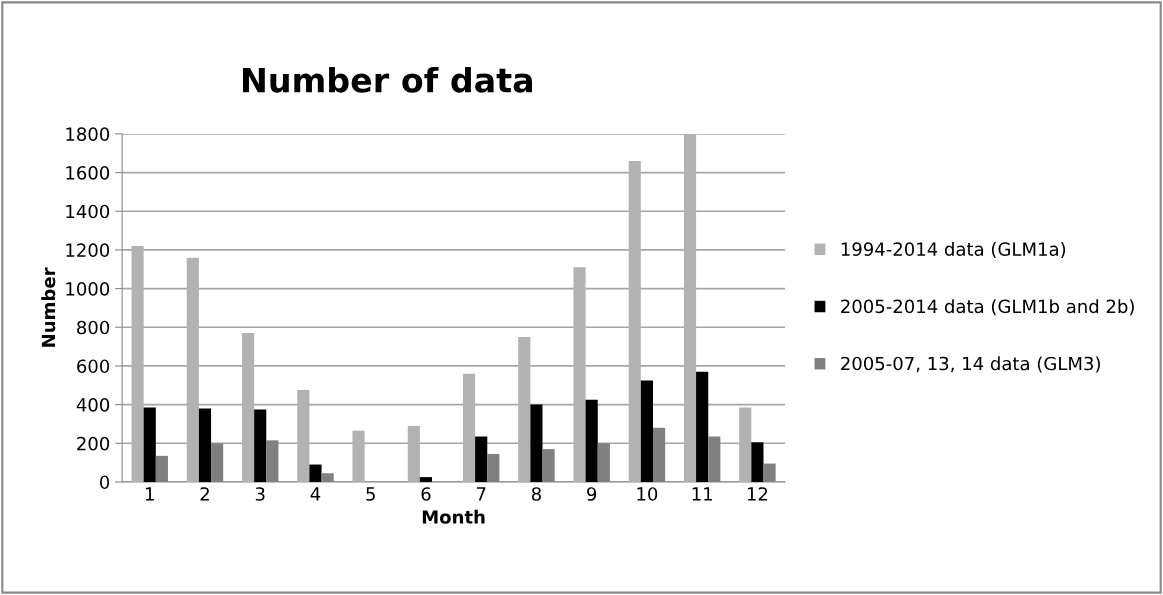 The height and width of the screenshot is (595, 1163). Describe the element at coordinates (536, 494) in the screenshot. I see `x-tick-label: 8` at that location.